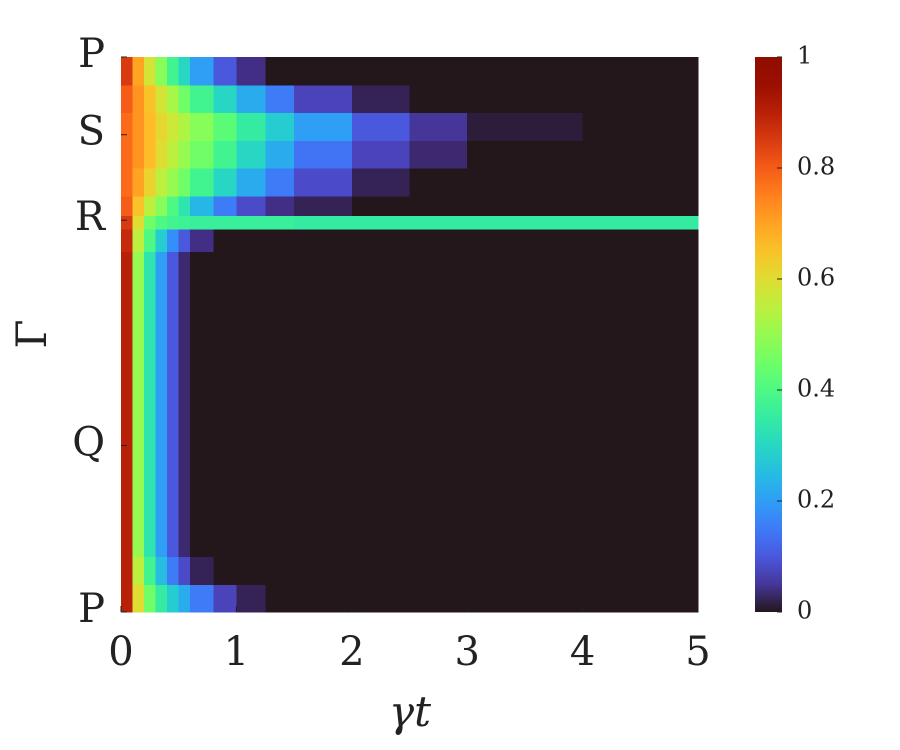 The image size is (900, 750). What do you see at coordinates (88, 443) in the screenshot?
I see `y-tick-label: Q` at bounding box center [88, 443].